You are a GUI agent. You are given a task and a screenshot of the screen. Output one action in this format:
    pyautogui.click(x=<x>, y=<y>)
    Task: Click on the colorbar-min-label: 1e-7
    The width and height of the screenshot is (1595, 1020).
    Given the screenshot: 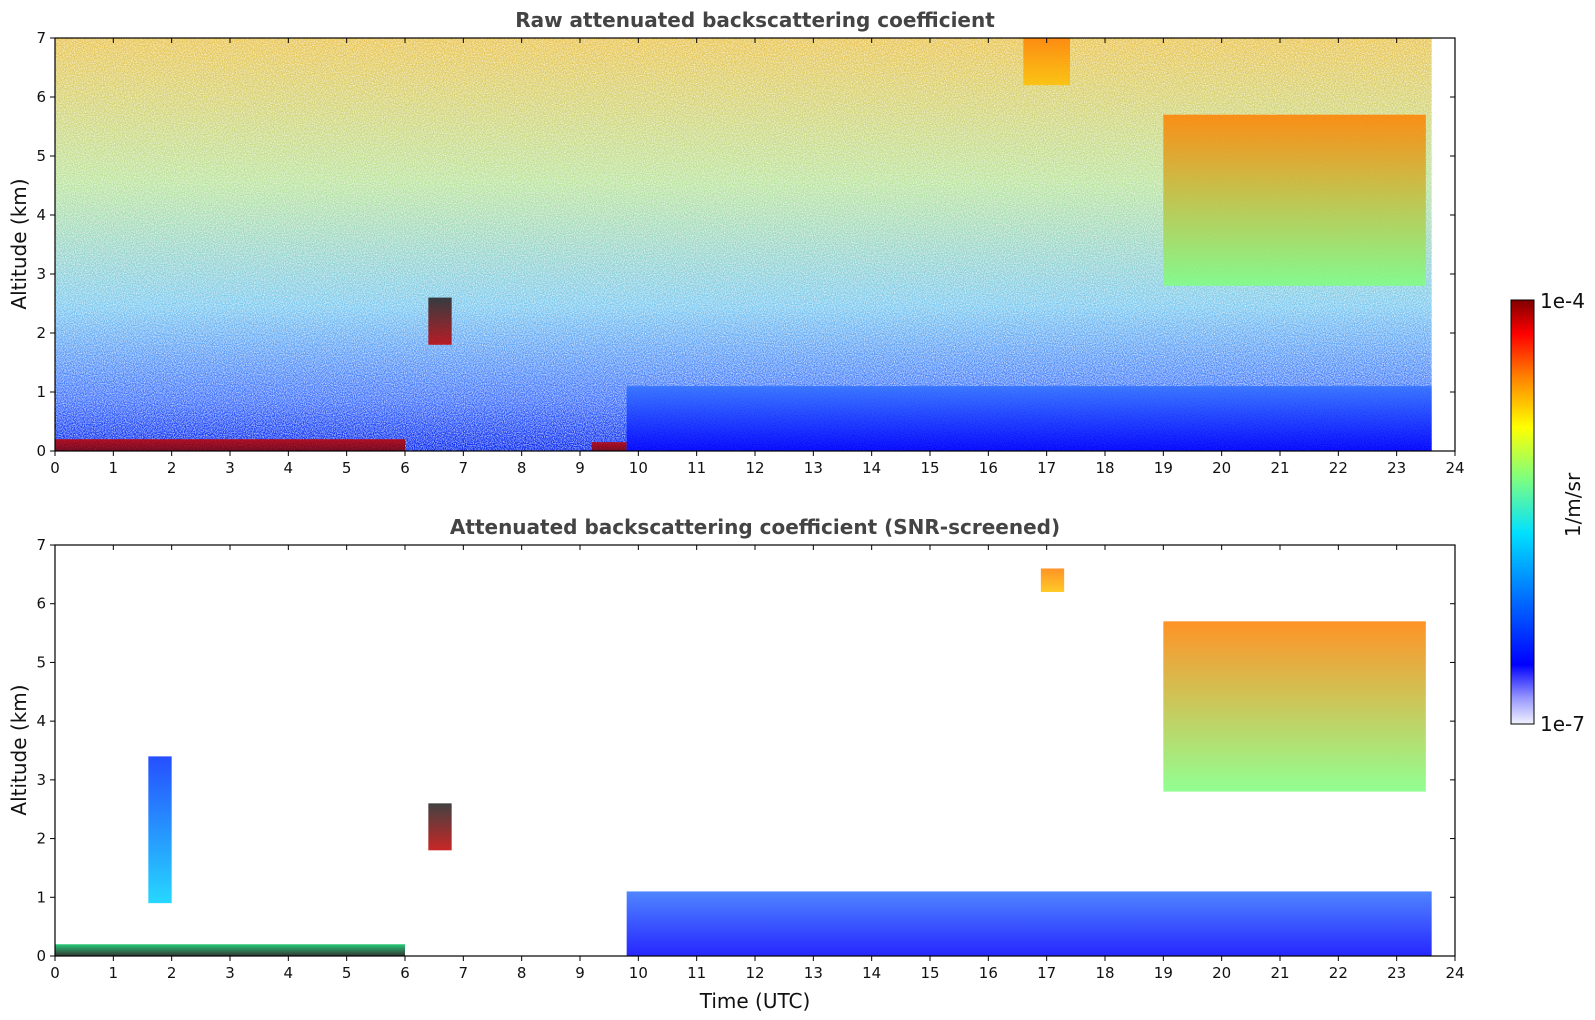 What is the action you would take?
    pyautogui.click(x=1562, y=724)
    